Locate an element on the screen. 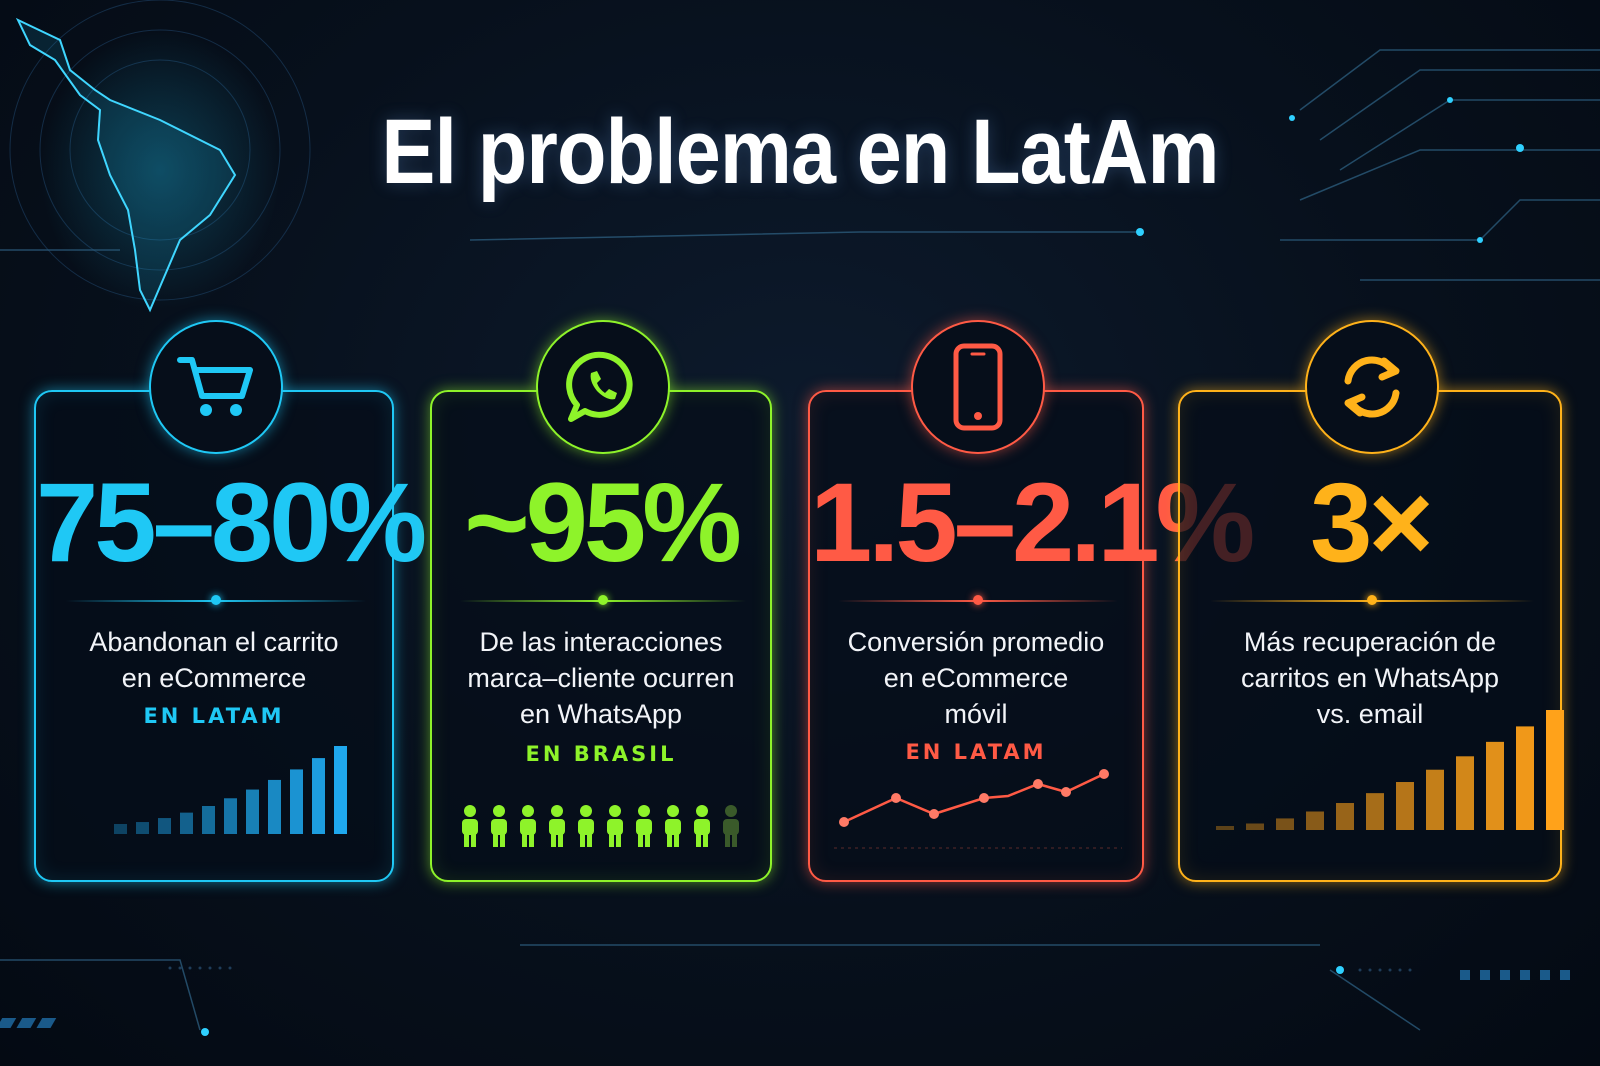 Image resolution: width=1600 pixels, height=1066 pixels. stat-value: 75–80% is located at coordinates (231, 522).